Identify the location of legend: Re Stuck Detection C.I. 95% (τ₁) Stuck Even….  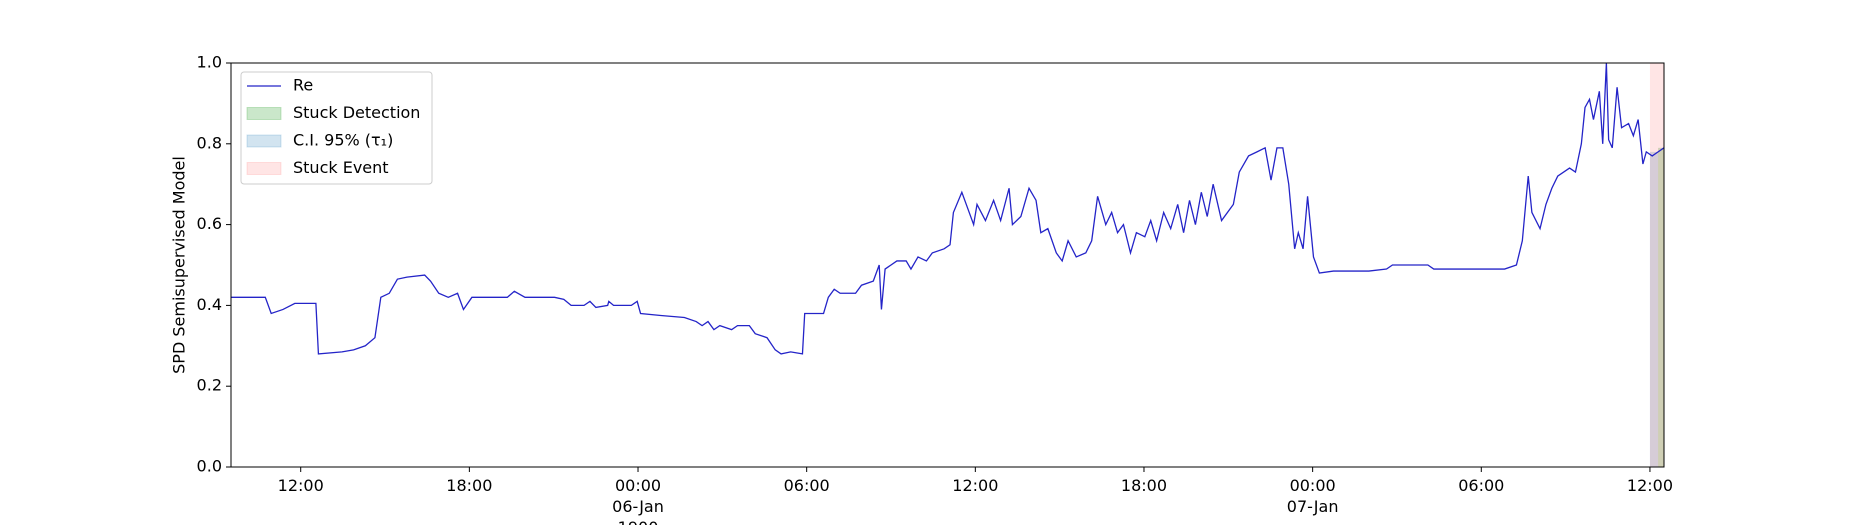
(336, 128).